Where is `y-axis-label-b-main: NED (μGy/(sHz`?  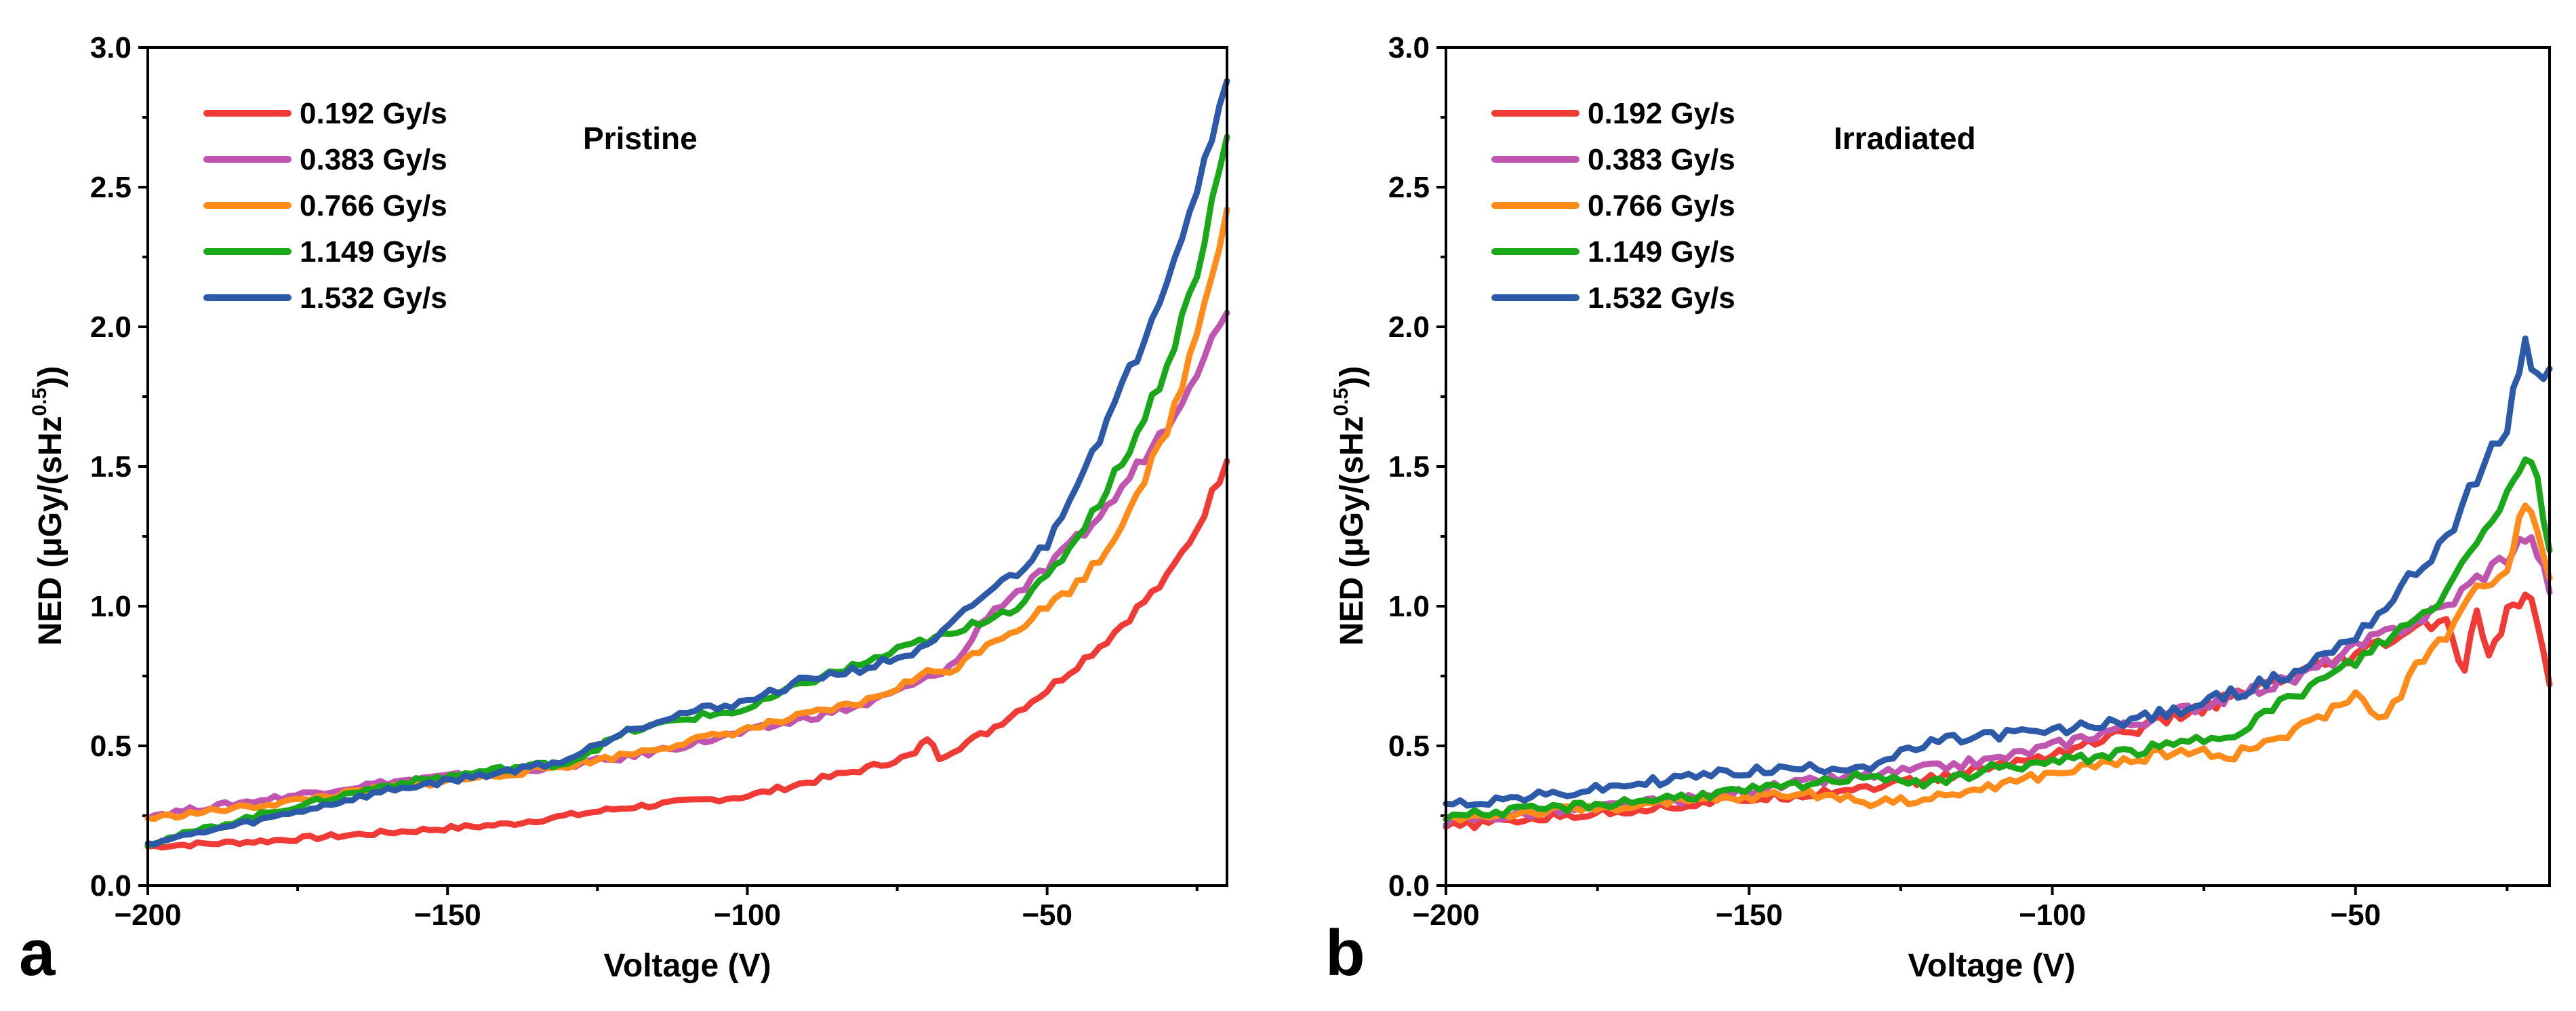
y-axis-label-b-main: NED (μGy/(sHz is located at coordinates (1352, 531).